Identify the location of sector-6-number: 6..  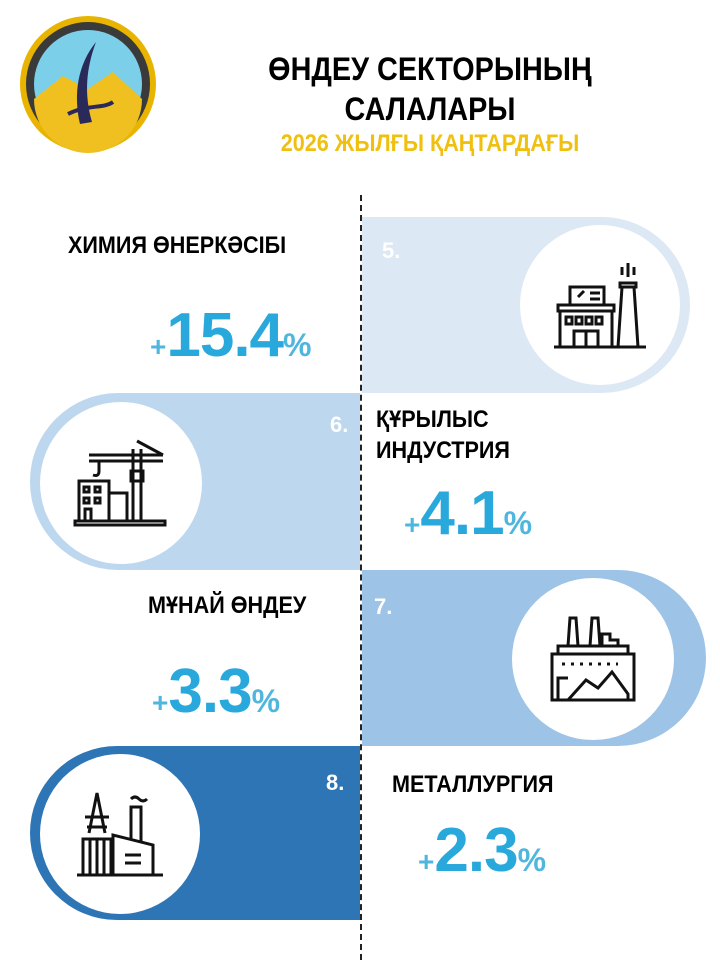
(339, 424).